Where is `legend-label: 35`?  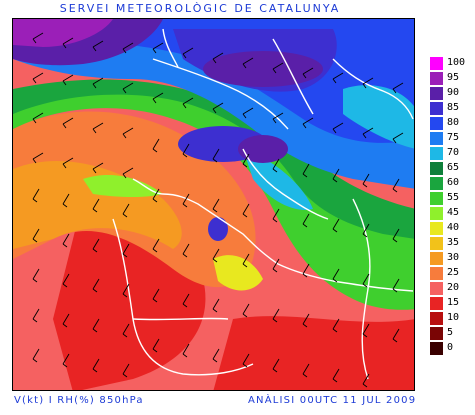 legend-label: 35 is located at coordinates (453, 242).